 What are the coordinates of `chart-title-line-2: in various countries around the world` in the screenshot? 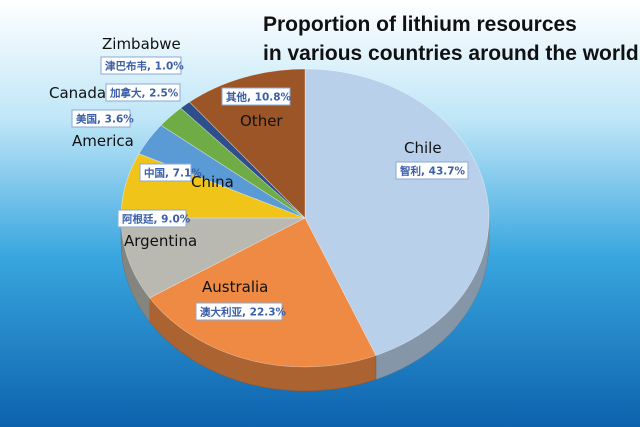 It's located at (451, 53).